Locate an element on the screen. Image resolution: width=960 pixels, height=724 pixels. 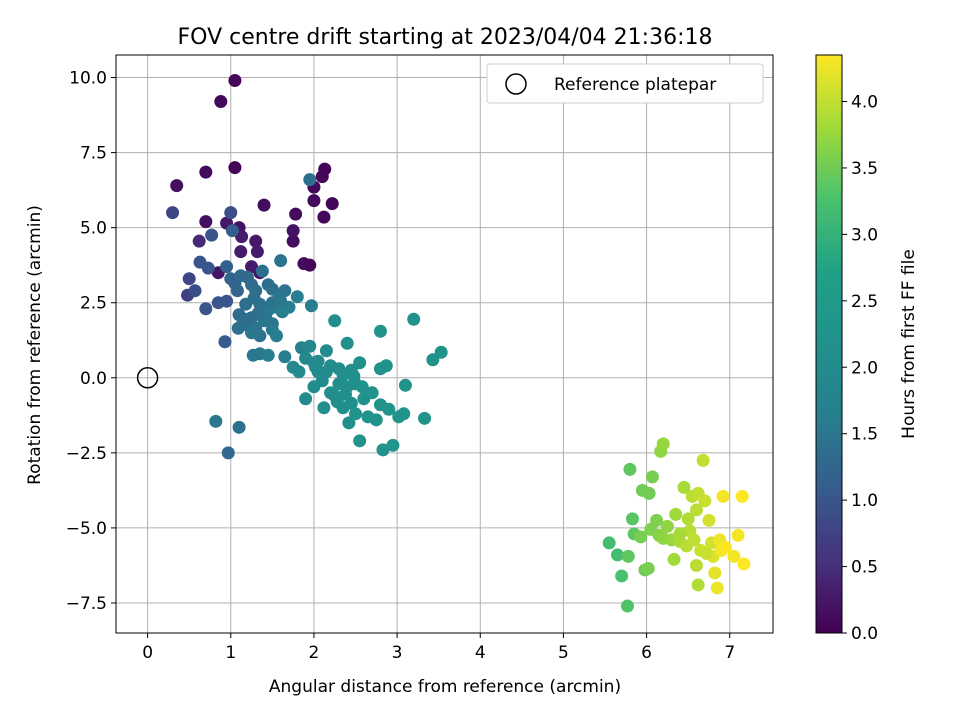
y-tick-label: −2.5 is located at coordinates (86, 454).